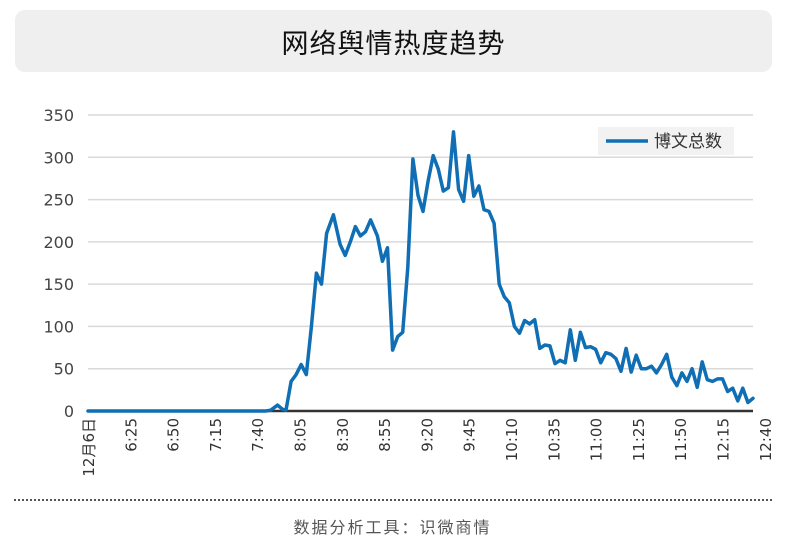  What do you see at coordinates (554, 439) in the screenshot?
I see `x-tick-label: 10:35` at bounding box center [554, 439].